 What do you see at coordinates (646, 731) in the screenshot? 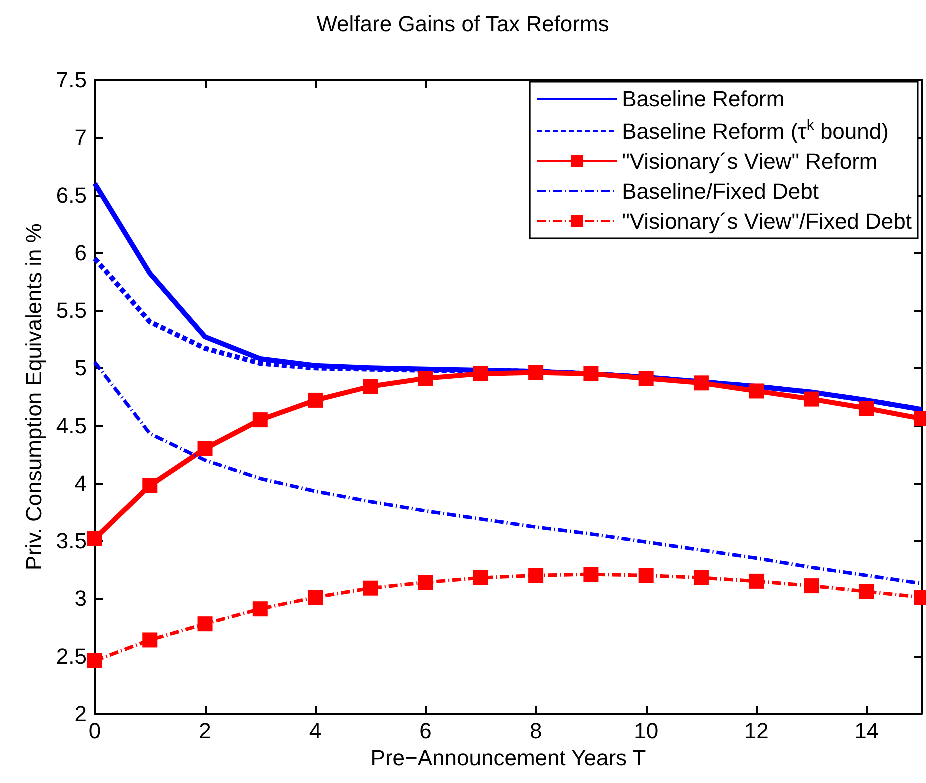
I see `x-tick-label: 10` at bounding box center [646, 731].